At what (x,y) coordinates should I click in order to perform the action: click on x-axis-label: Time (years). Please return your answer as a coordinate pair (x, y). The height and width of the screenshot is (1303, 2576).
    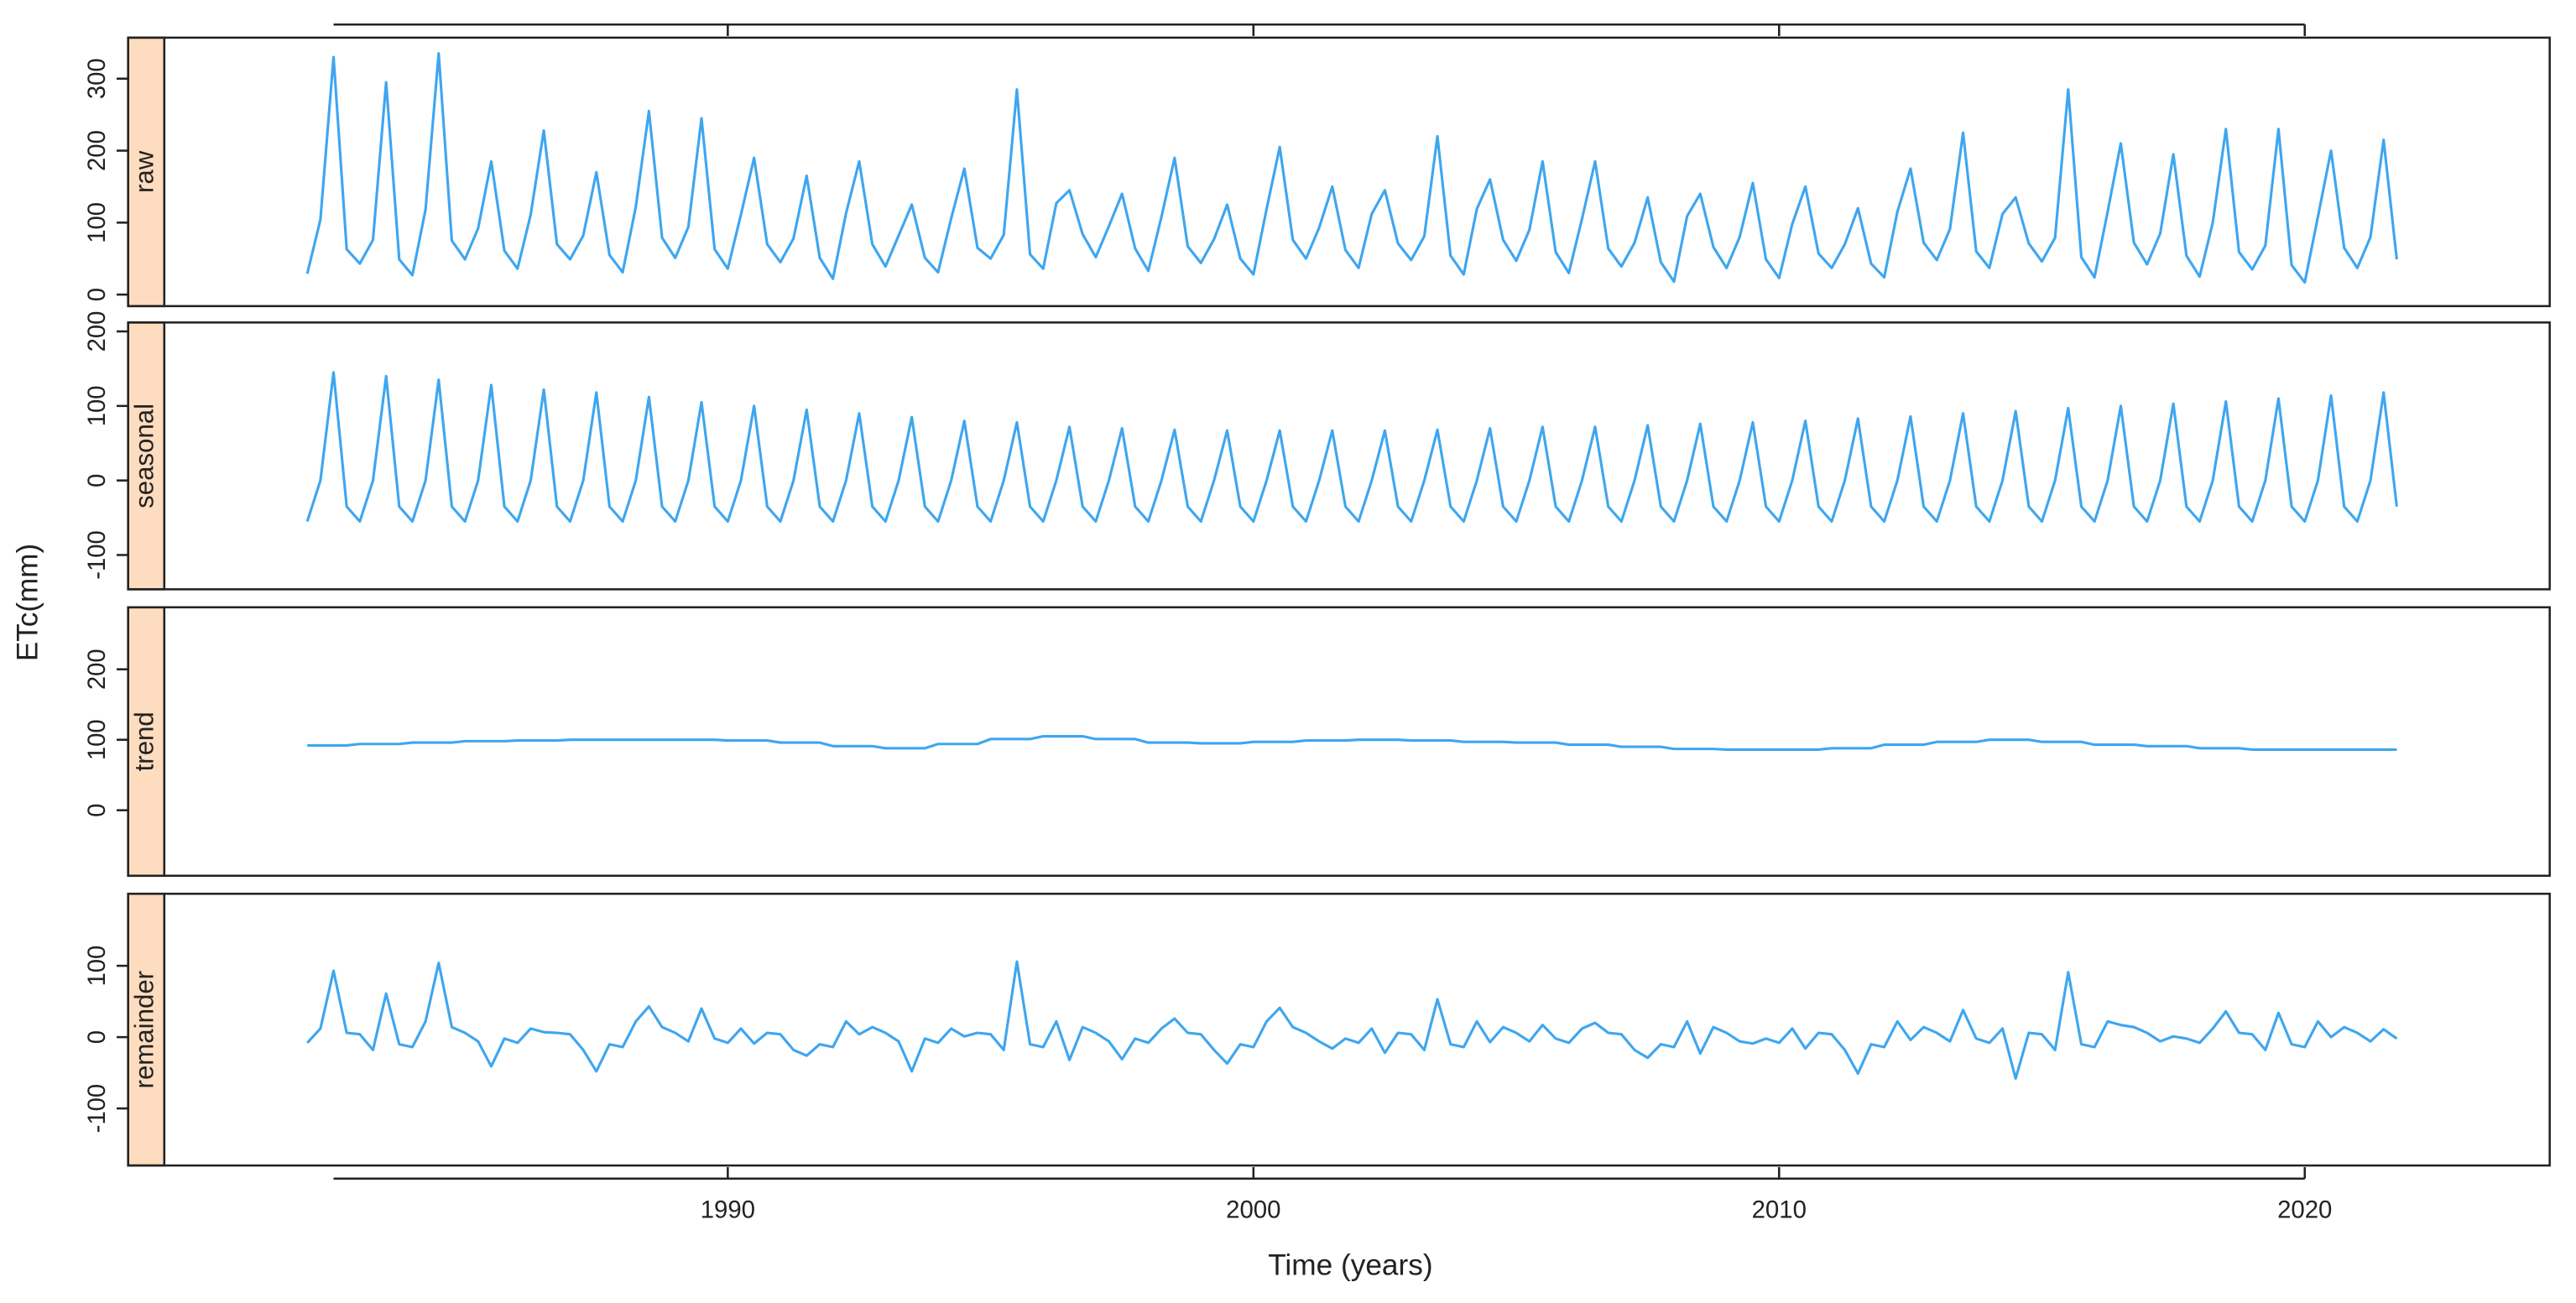
    Looking at the image, I should click on (1350, 1264).